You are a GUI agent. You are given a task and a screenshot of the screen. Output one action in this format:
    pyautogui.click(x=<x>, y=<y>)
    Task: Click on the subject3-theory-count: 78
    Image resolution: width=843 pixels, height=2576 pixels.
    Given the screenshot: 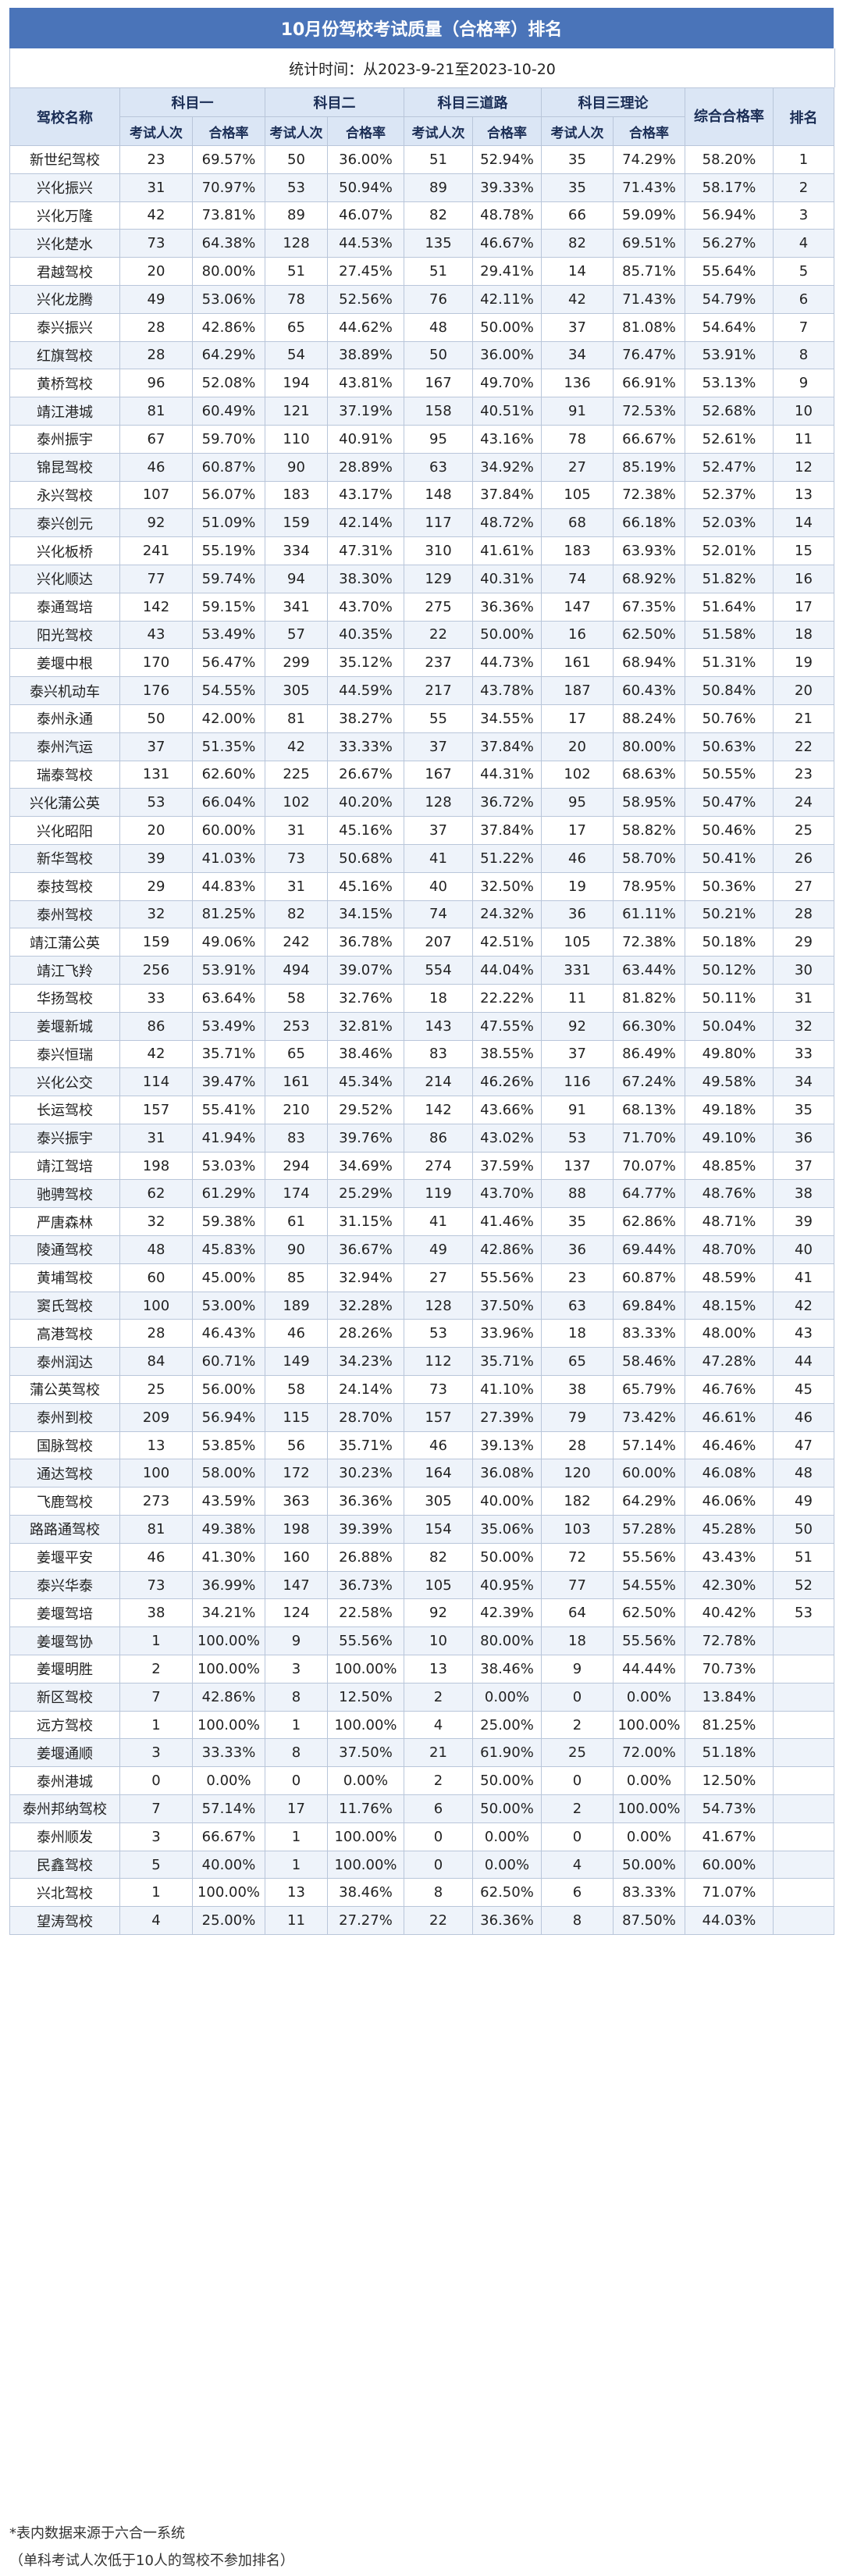 What is the action you would take?
    pyautogui.click(x=577, y=439)
    